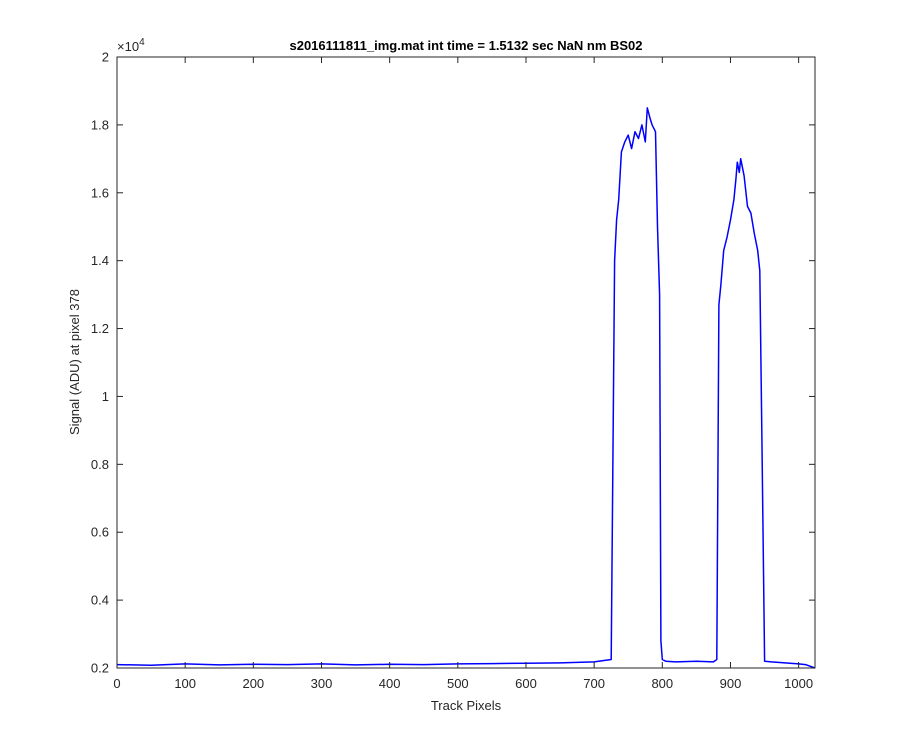 The height and width of the screenshot is (750, 900). What do you see at coordinates (458, 683) in the screenshot?
I see `x-tick-label: 500` at bounding box center [458, 683].